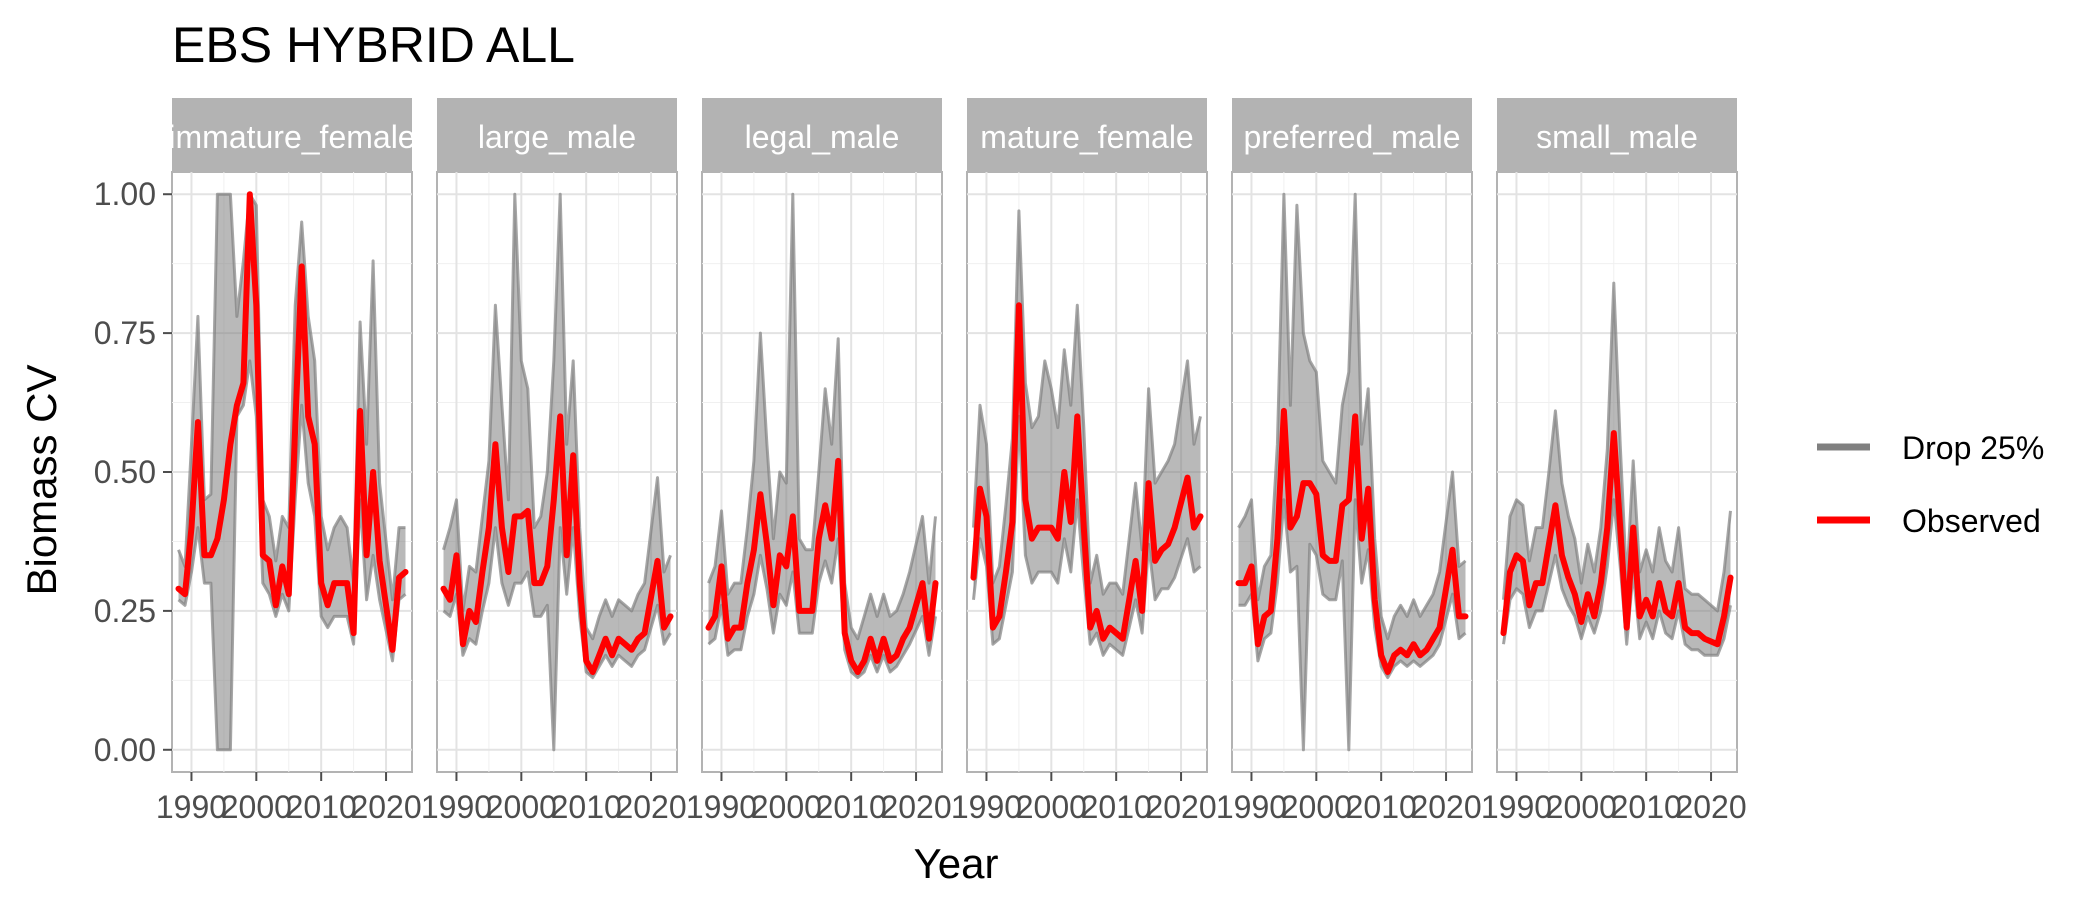 This screenshot has height=900, width=2100. What do you see at coordinates (41, 479) in the screenshot?
I see `y-axis-label: Biomass CV` at bounding box center [41, 479].